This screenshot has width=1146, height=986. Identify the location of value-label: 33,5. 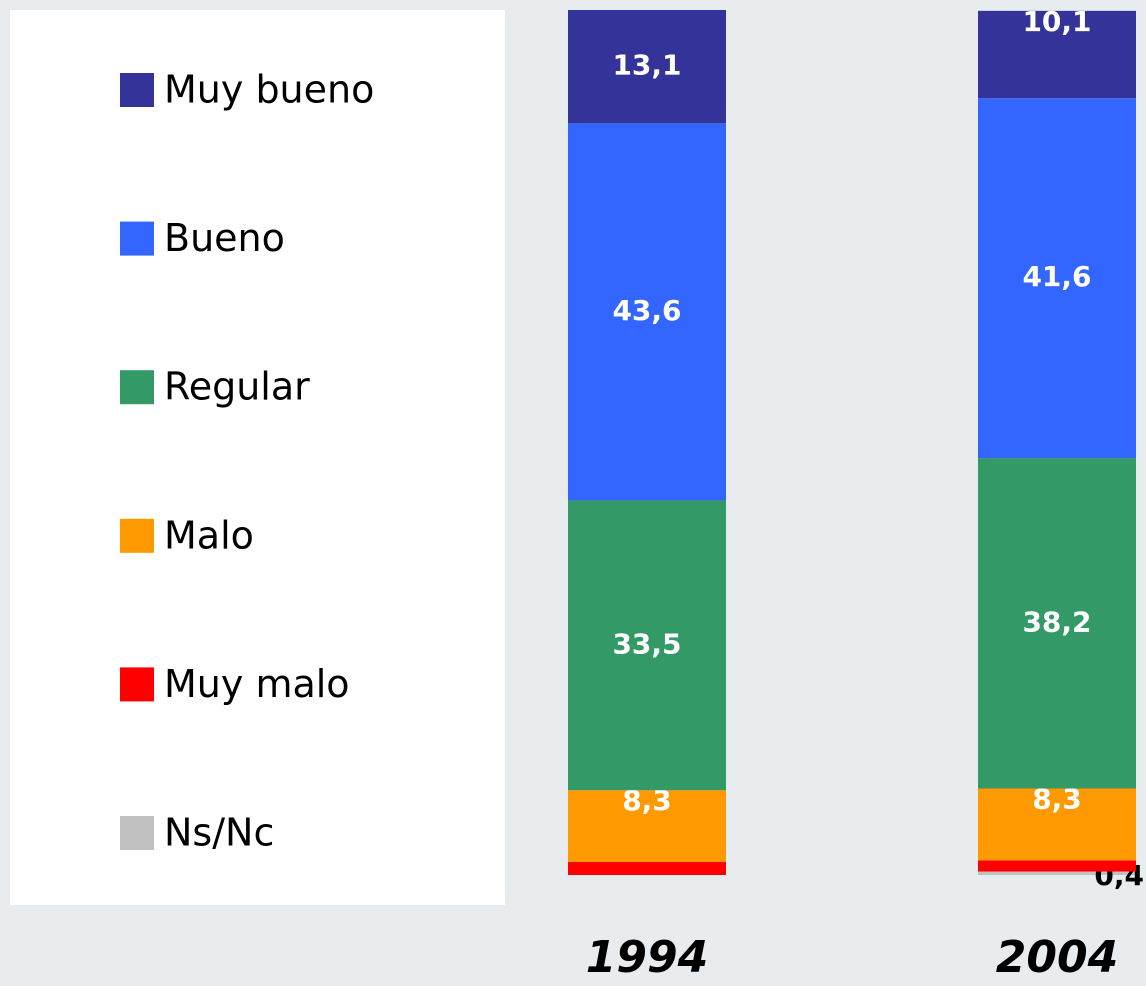
(646, 643).